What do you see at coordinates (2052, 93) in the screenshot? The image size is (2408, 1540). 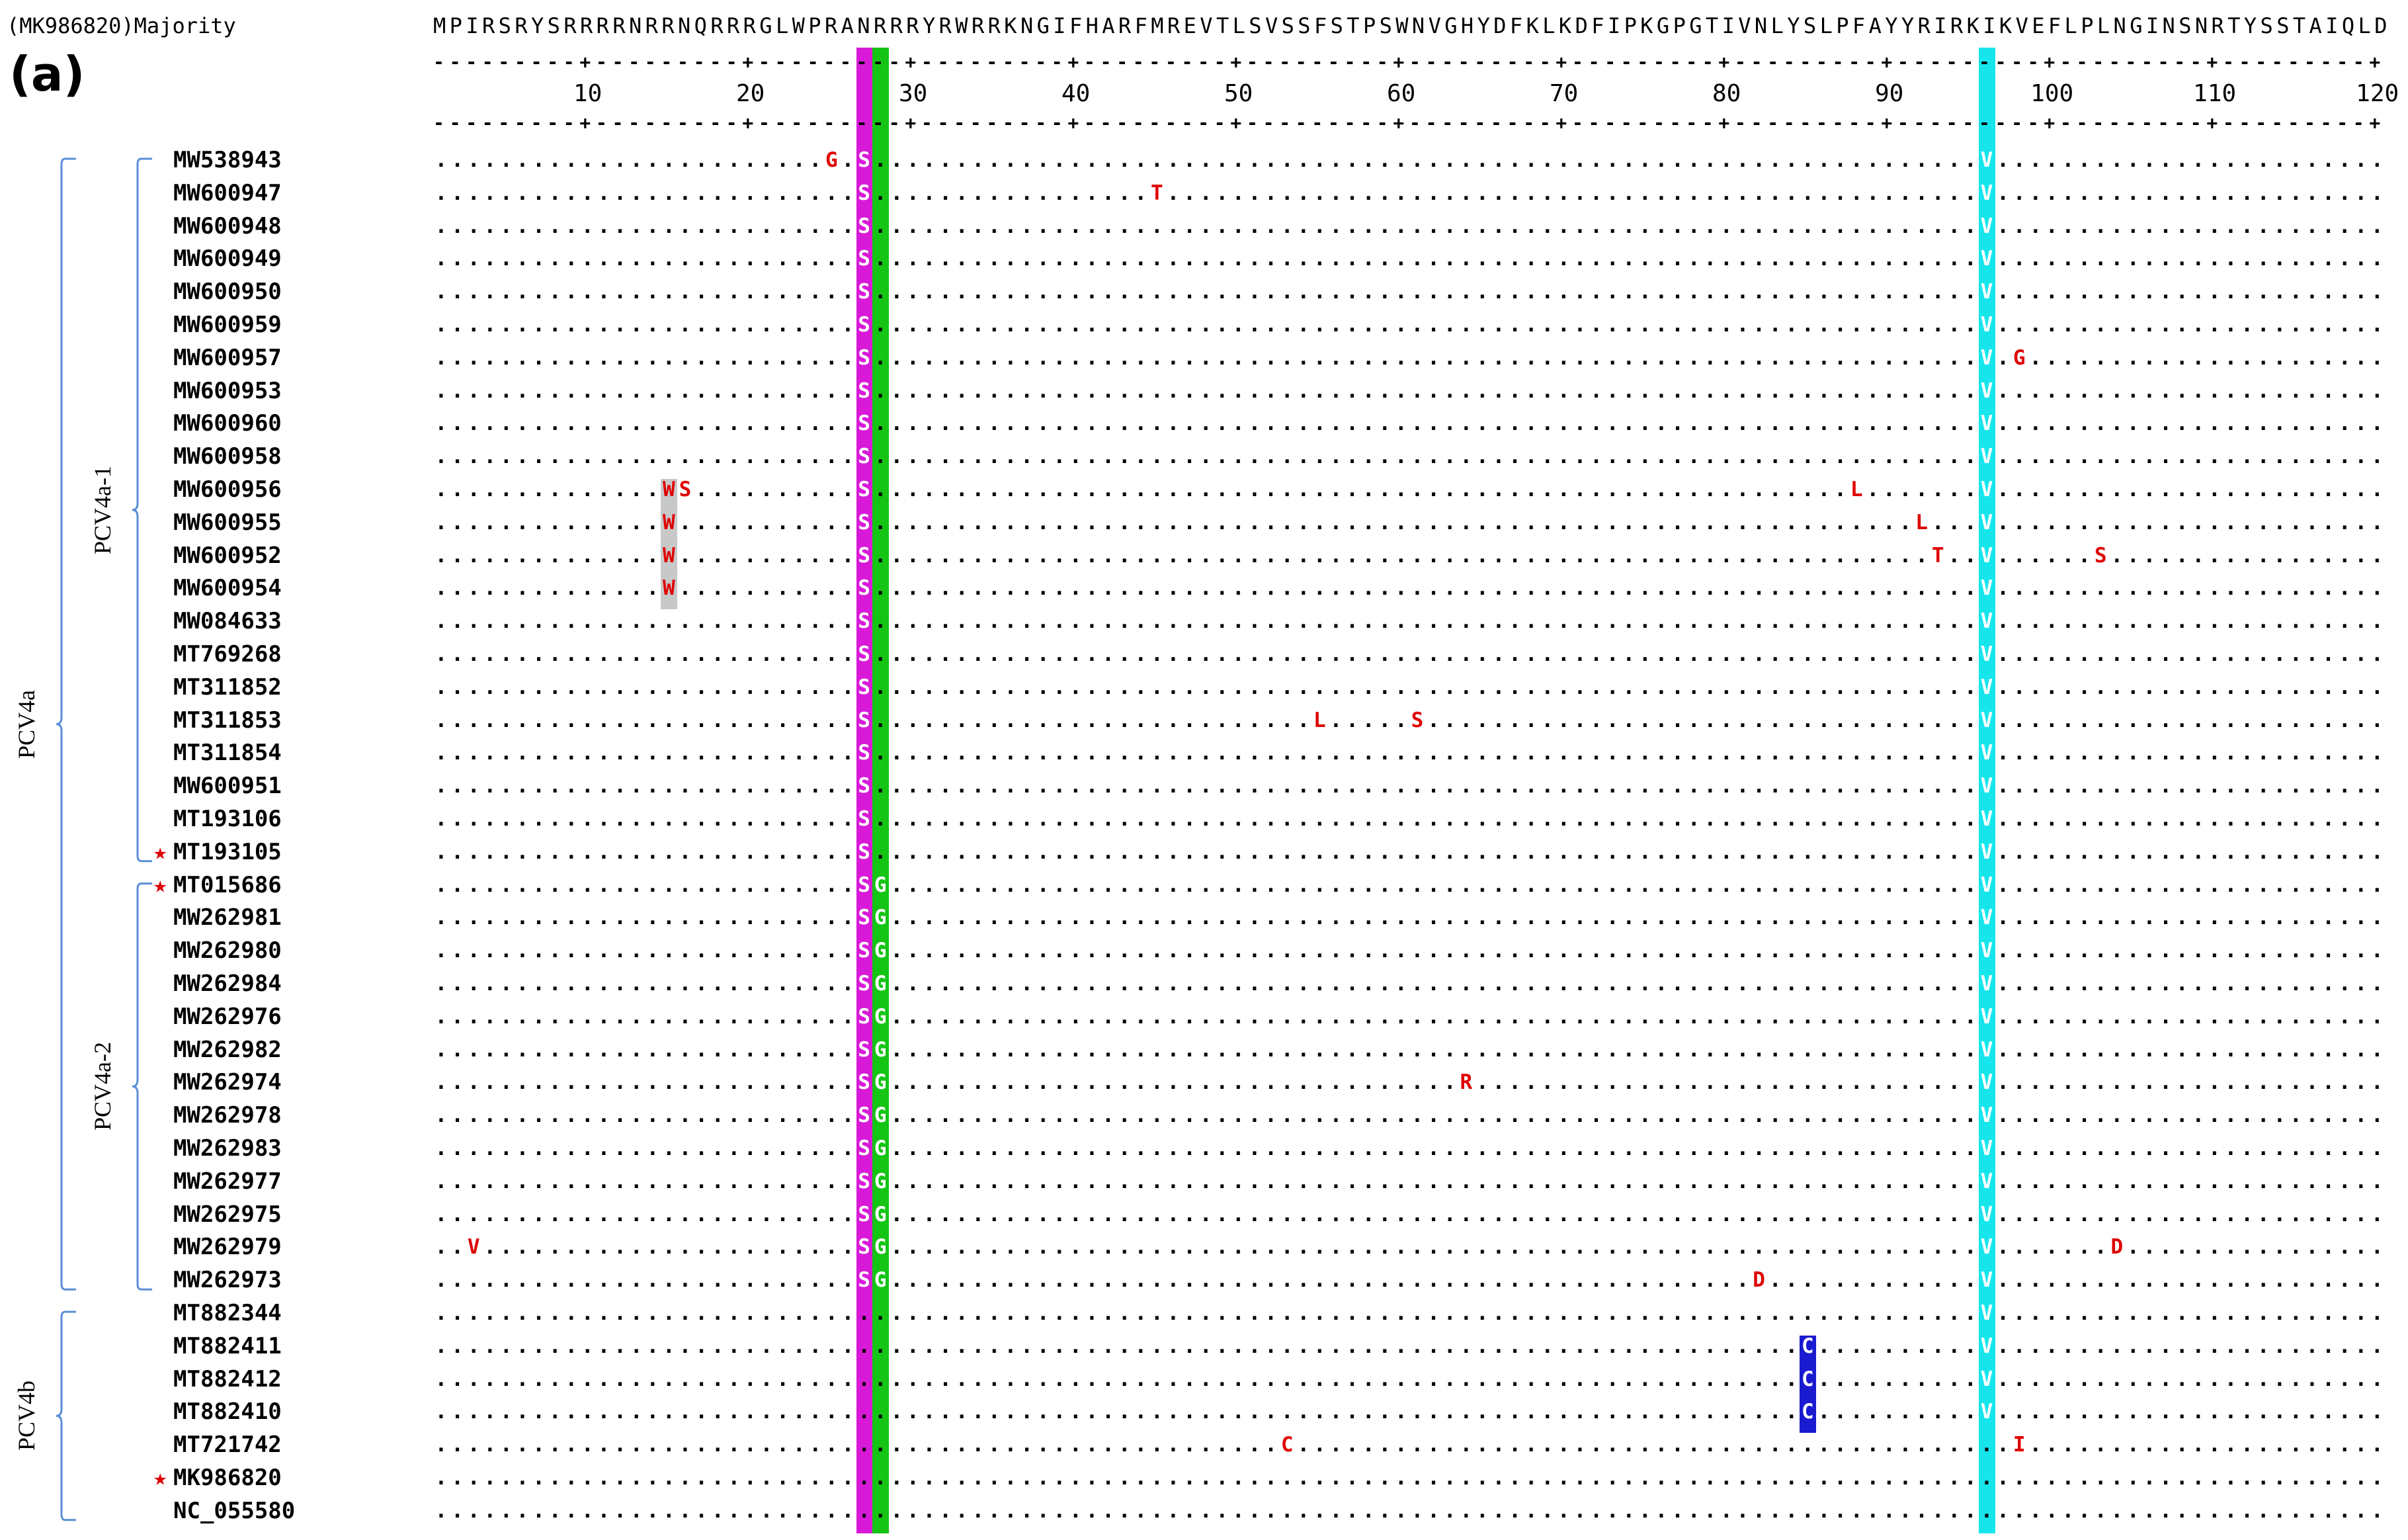 I see `ruler-tick-label: 100` at bounding box center [2052, 93].